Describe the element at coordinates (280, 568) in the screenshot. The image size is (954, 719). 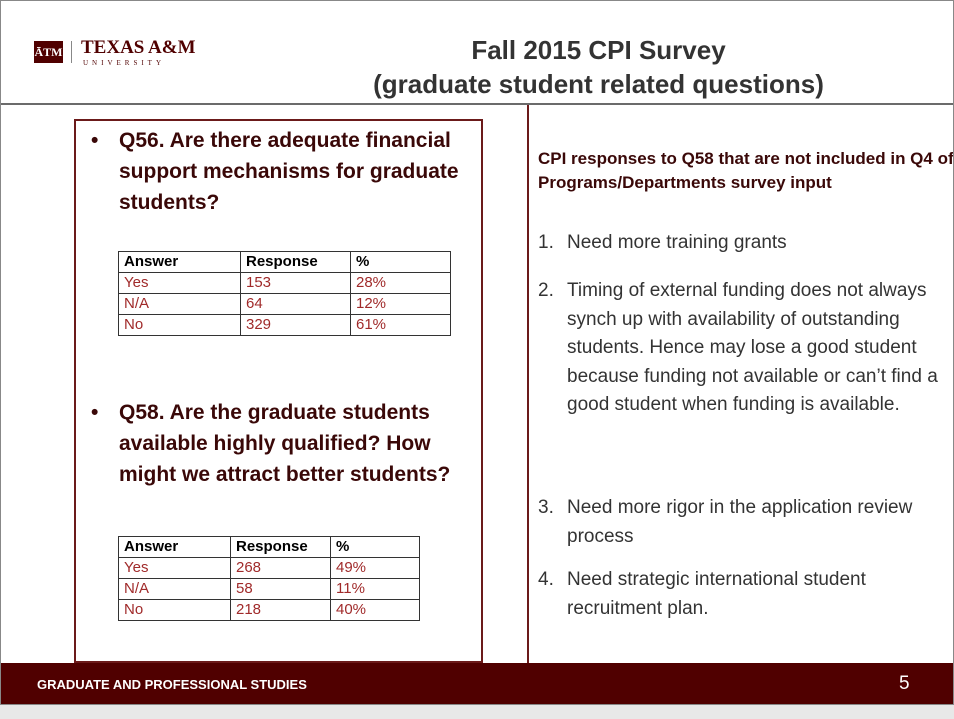
I see `table-cell: 268` at that location.